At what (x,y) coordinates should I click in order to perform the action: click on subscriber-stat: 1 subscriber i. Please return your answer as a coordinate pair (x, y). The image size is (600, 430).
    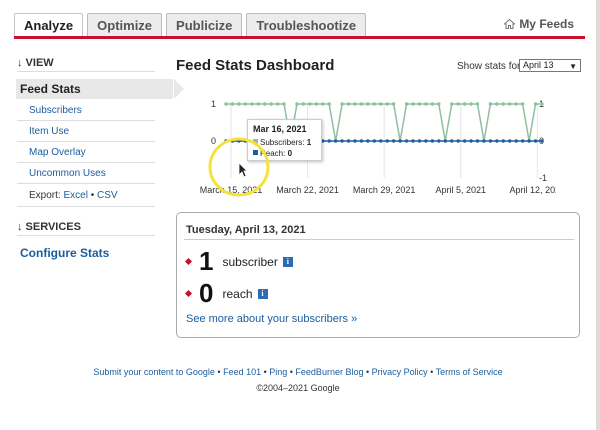
    Looking at the image, I should click on (238, 261).